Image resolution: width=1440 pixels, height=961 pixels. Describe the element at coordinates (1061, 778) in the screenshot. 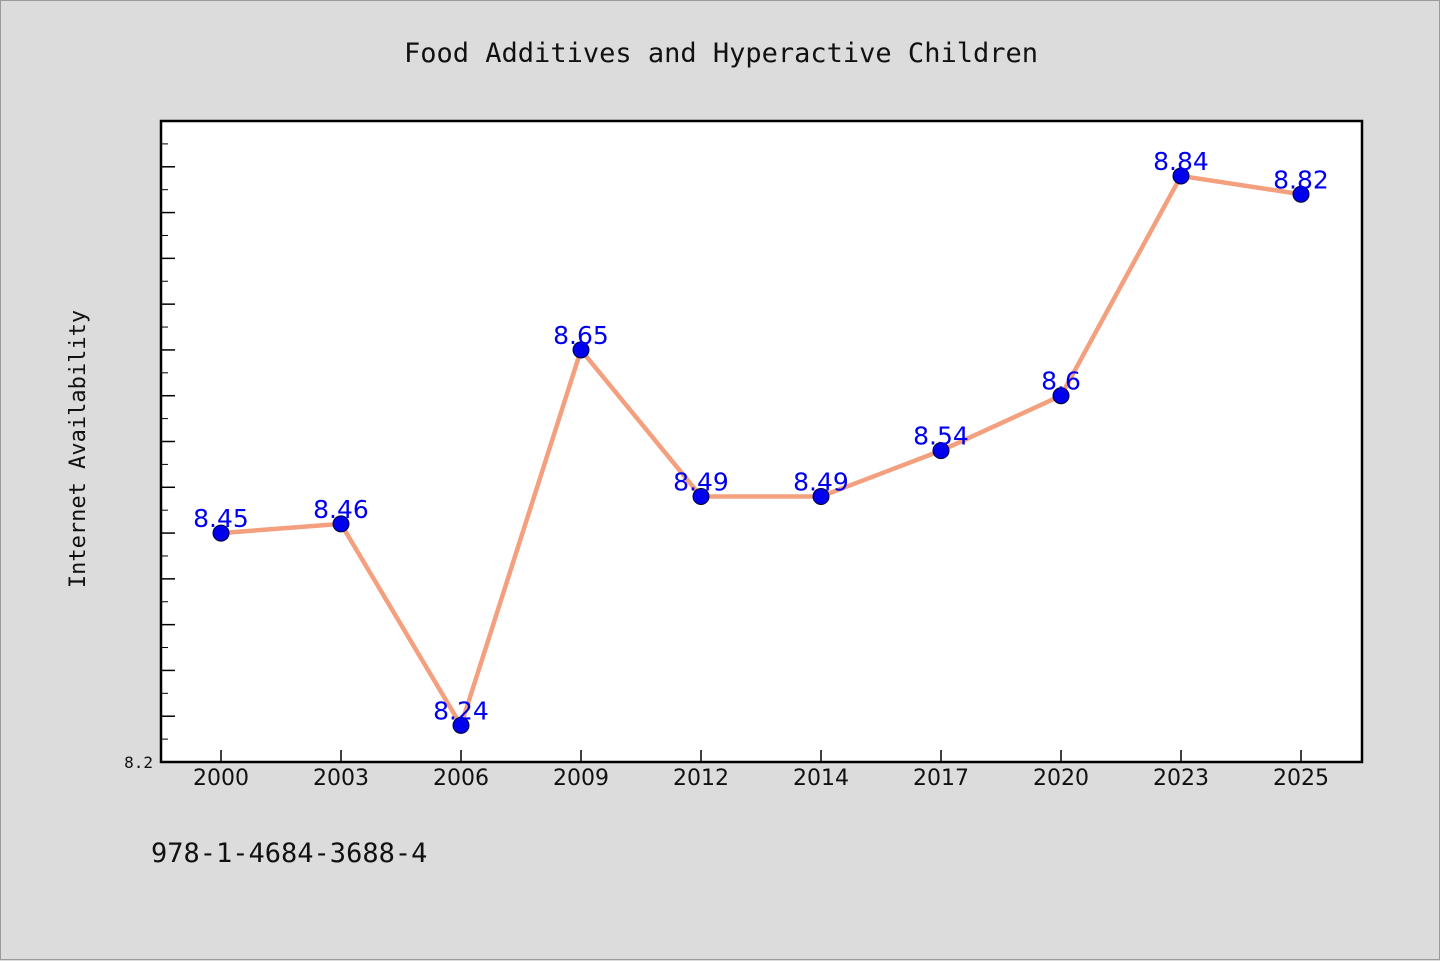

I see `x-tick-label: 2020` at that location.